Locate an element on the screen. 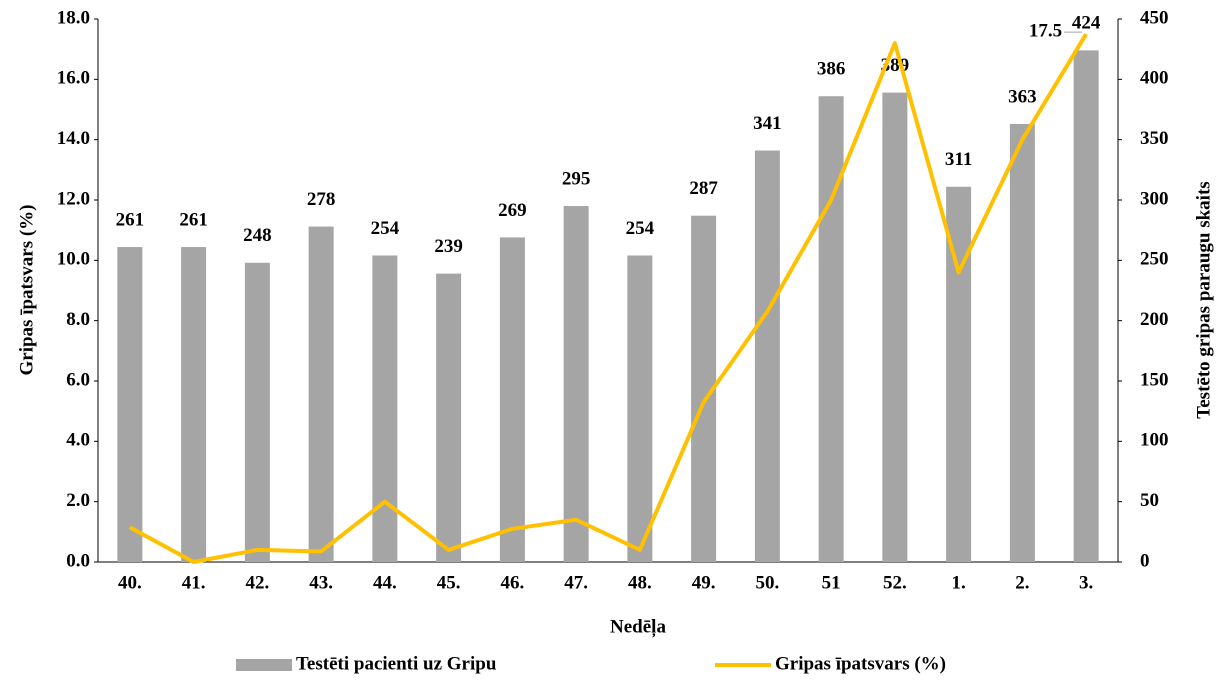 This screenshot has height=680, width=1227. bar-value-label: 278 is located at coordinates (321, 199).